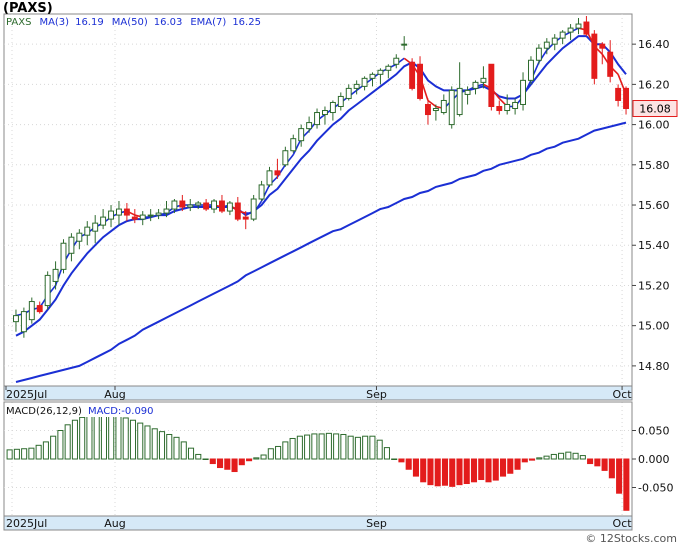  Describe the element at coordinates (623, 394) in the screenshot. I see `date-tick-label: Oct` at that location.